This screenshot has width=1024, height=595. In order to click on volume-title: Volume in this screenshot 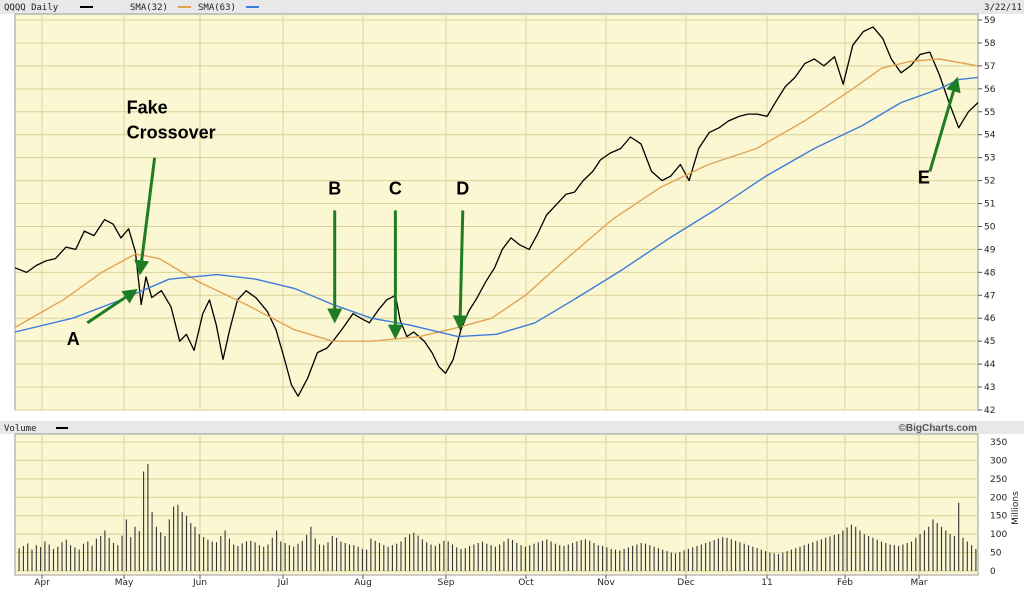, I will do `click(20, 429)`.